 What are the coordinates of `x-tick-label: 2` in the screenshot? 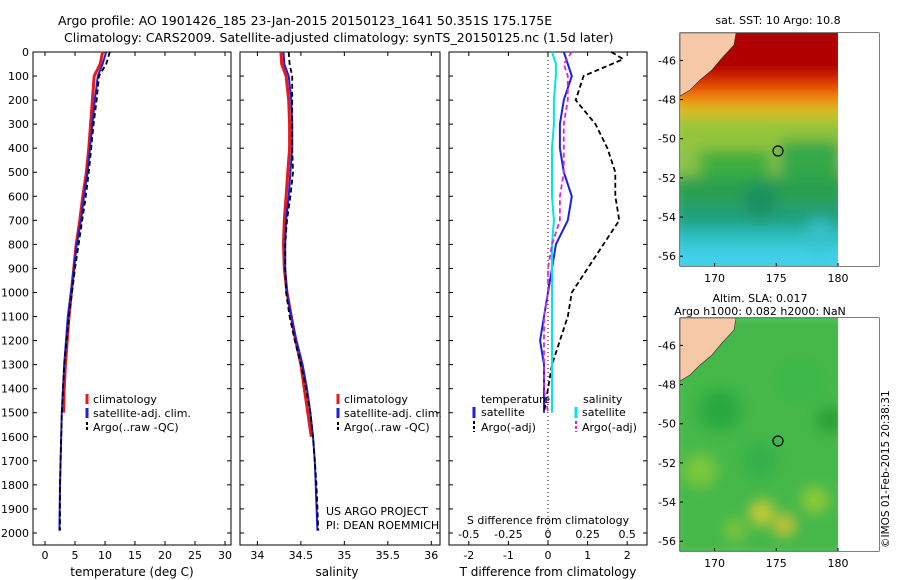 It's located at (627, 555).